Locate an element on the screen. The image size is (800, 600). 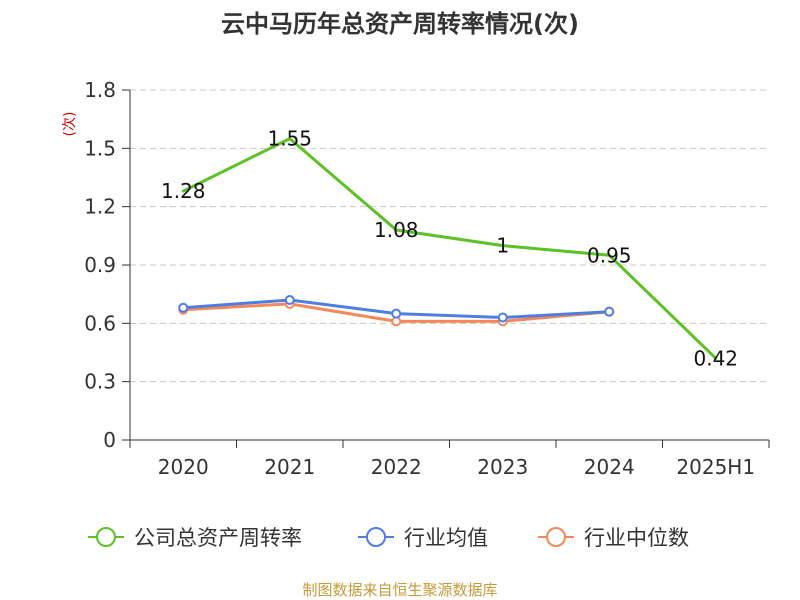
data-label: 0.42 is located at coordinates (715, 358).